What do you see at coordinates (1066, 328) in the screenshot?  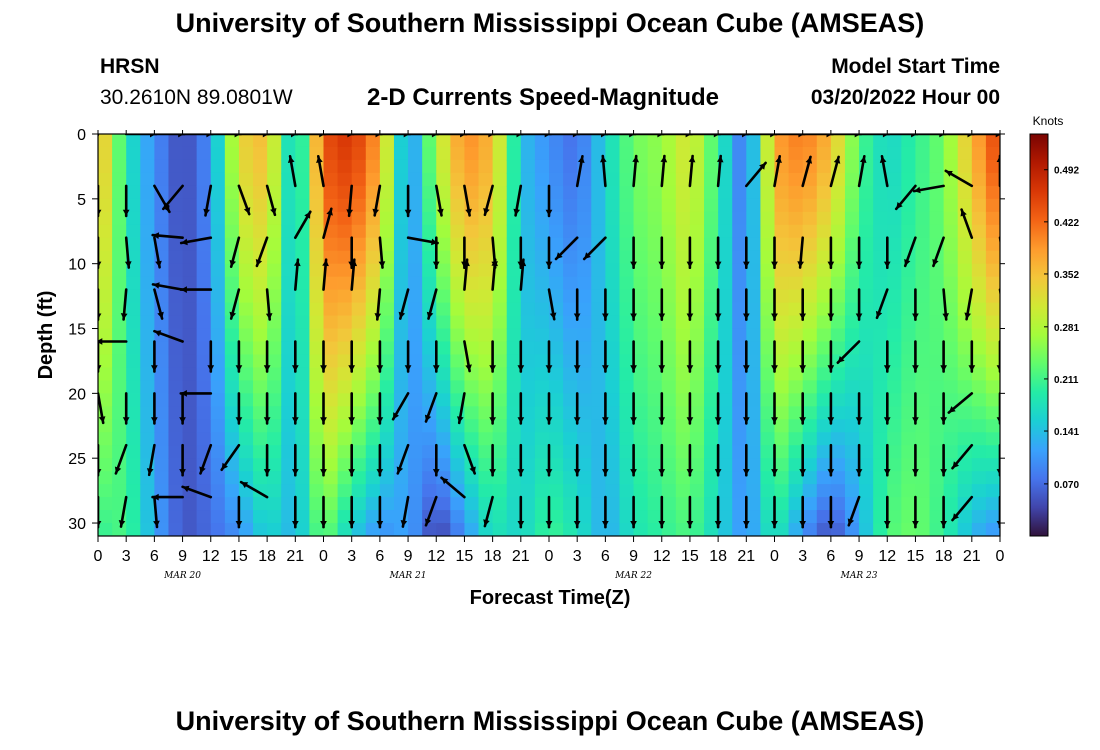 I see `colorbar-tick-label: 0.281` at bounding box center [1066, 328].